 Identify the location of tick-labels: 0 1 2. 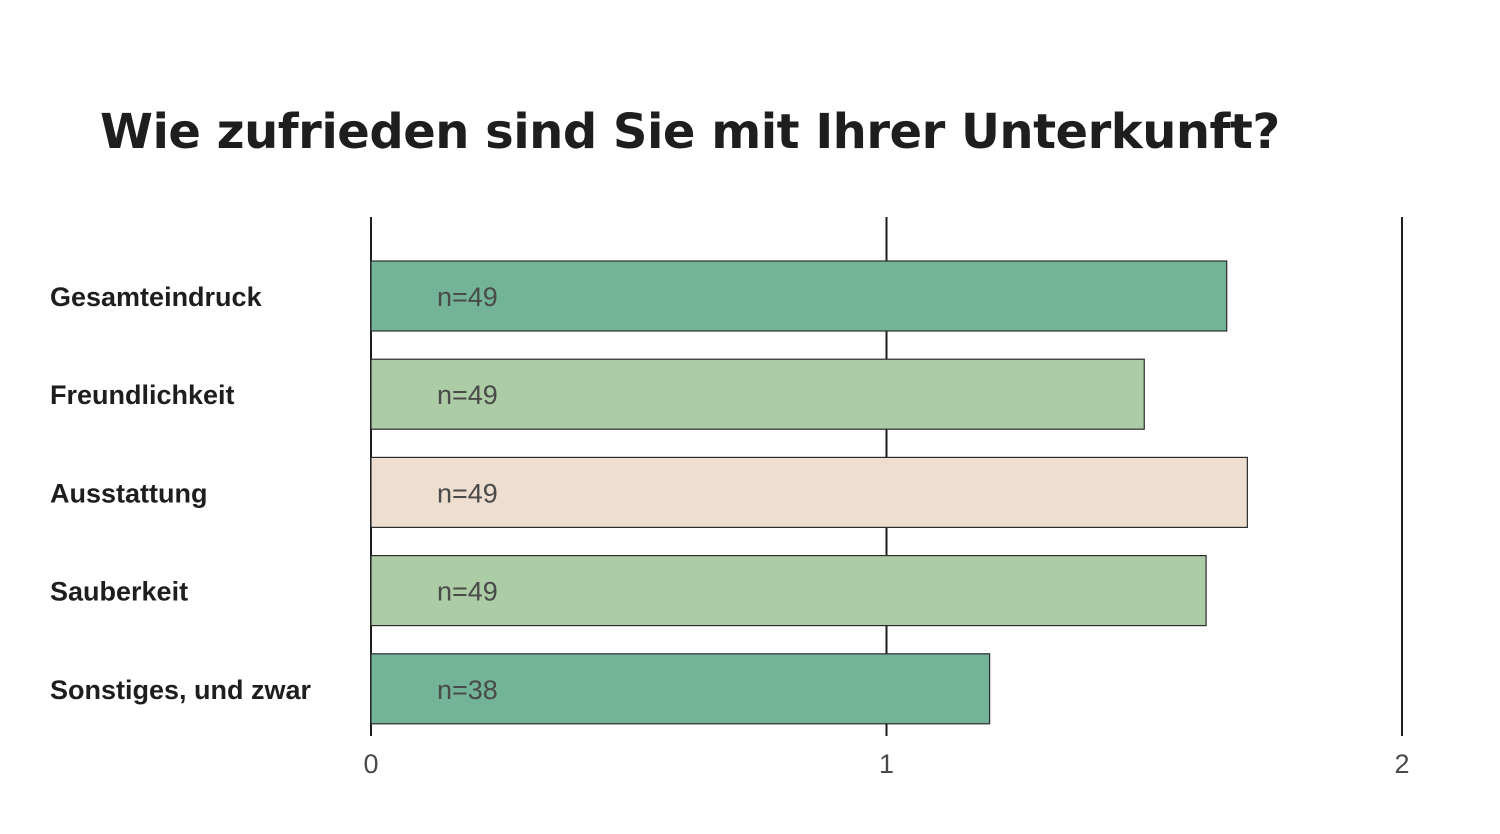
(886, 764).